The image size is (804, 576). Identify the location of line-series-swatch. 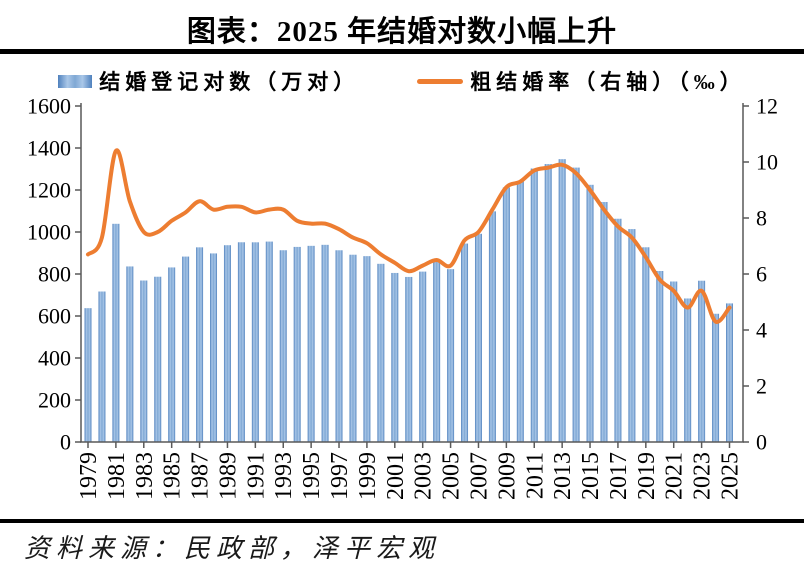
(440, 81).